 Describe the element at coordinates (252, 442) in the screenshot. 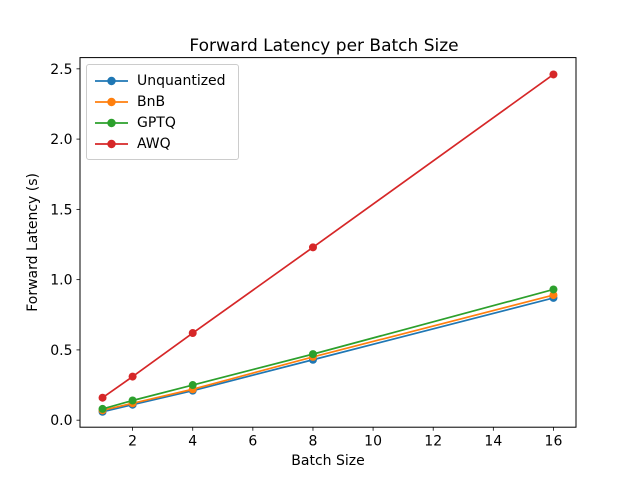

I see `x-tick-label: 6` at that location.